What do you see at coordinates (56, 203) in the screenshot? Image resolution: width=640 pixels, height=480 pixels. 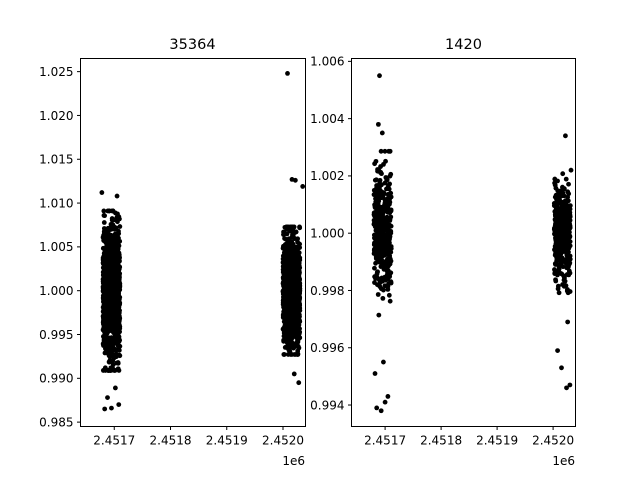 I see `y-tick-label: 1.010` at bounding box center [56, 203].